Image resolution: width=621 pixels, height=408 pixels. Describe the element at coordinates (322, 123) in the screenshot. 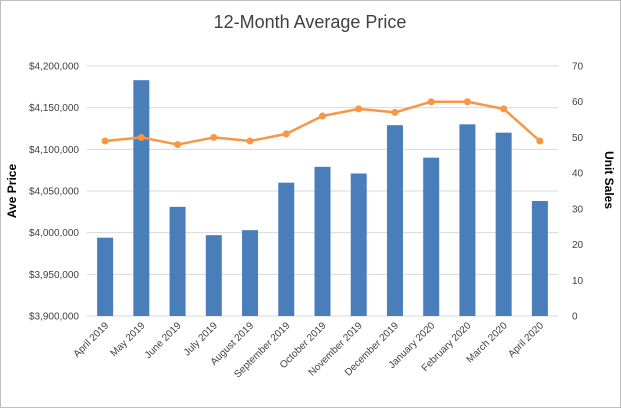

I see `line-series` at that location.